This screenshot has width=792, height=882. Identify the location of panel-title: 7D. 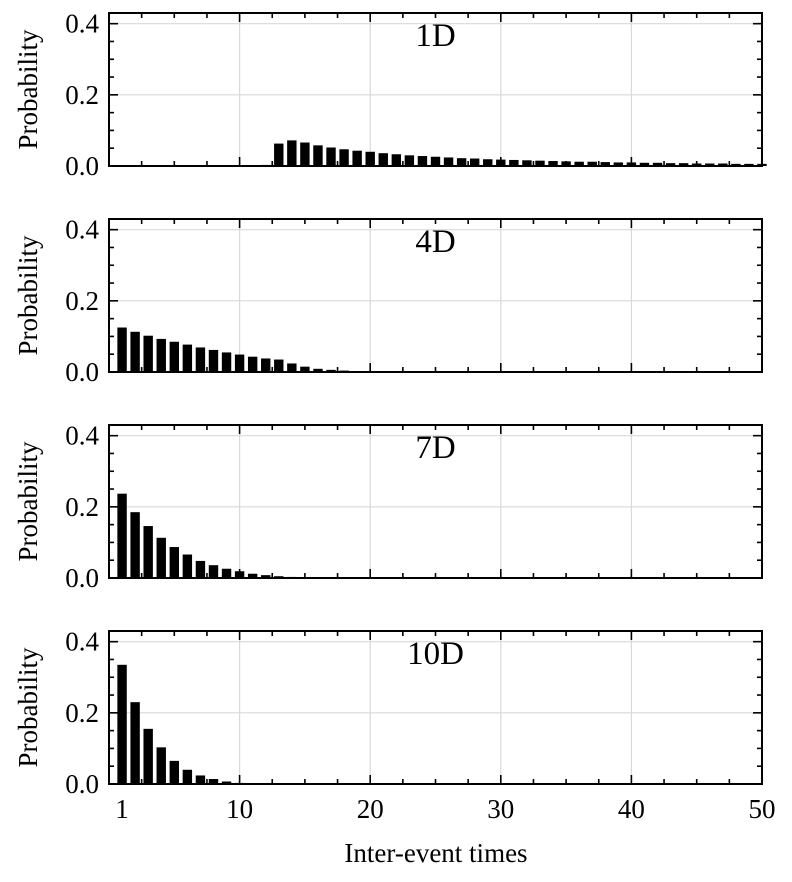
(435, 448).